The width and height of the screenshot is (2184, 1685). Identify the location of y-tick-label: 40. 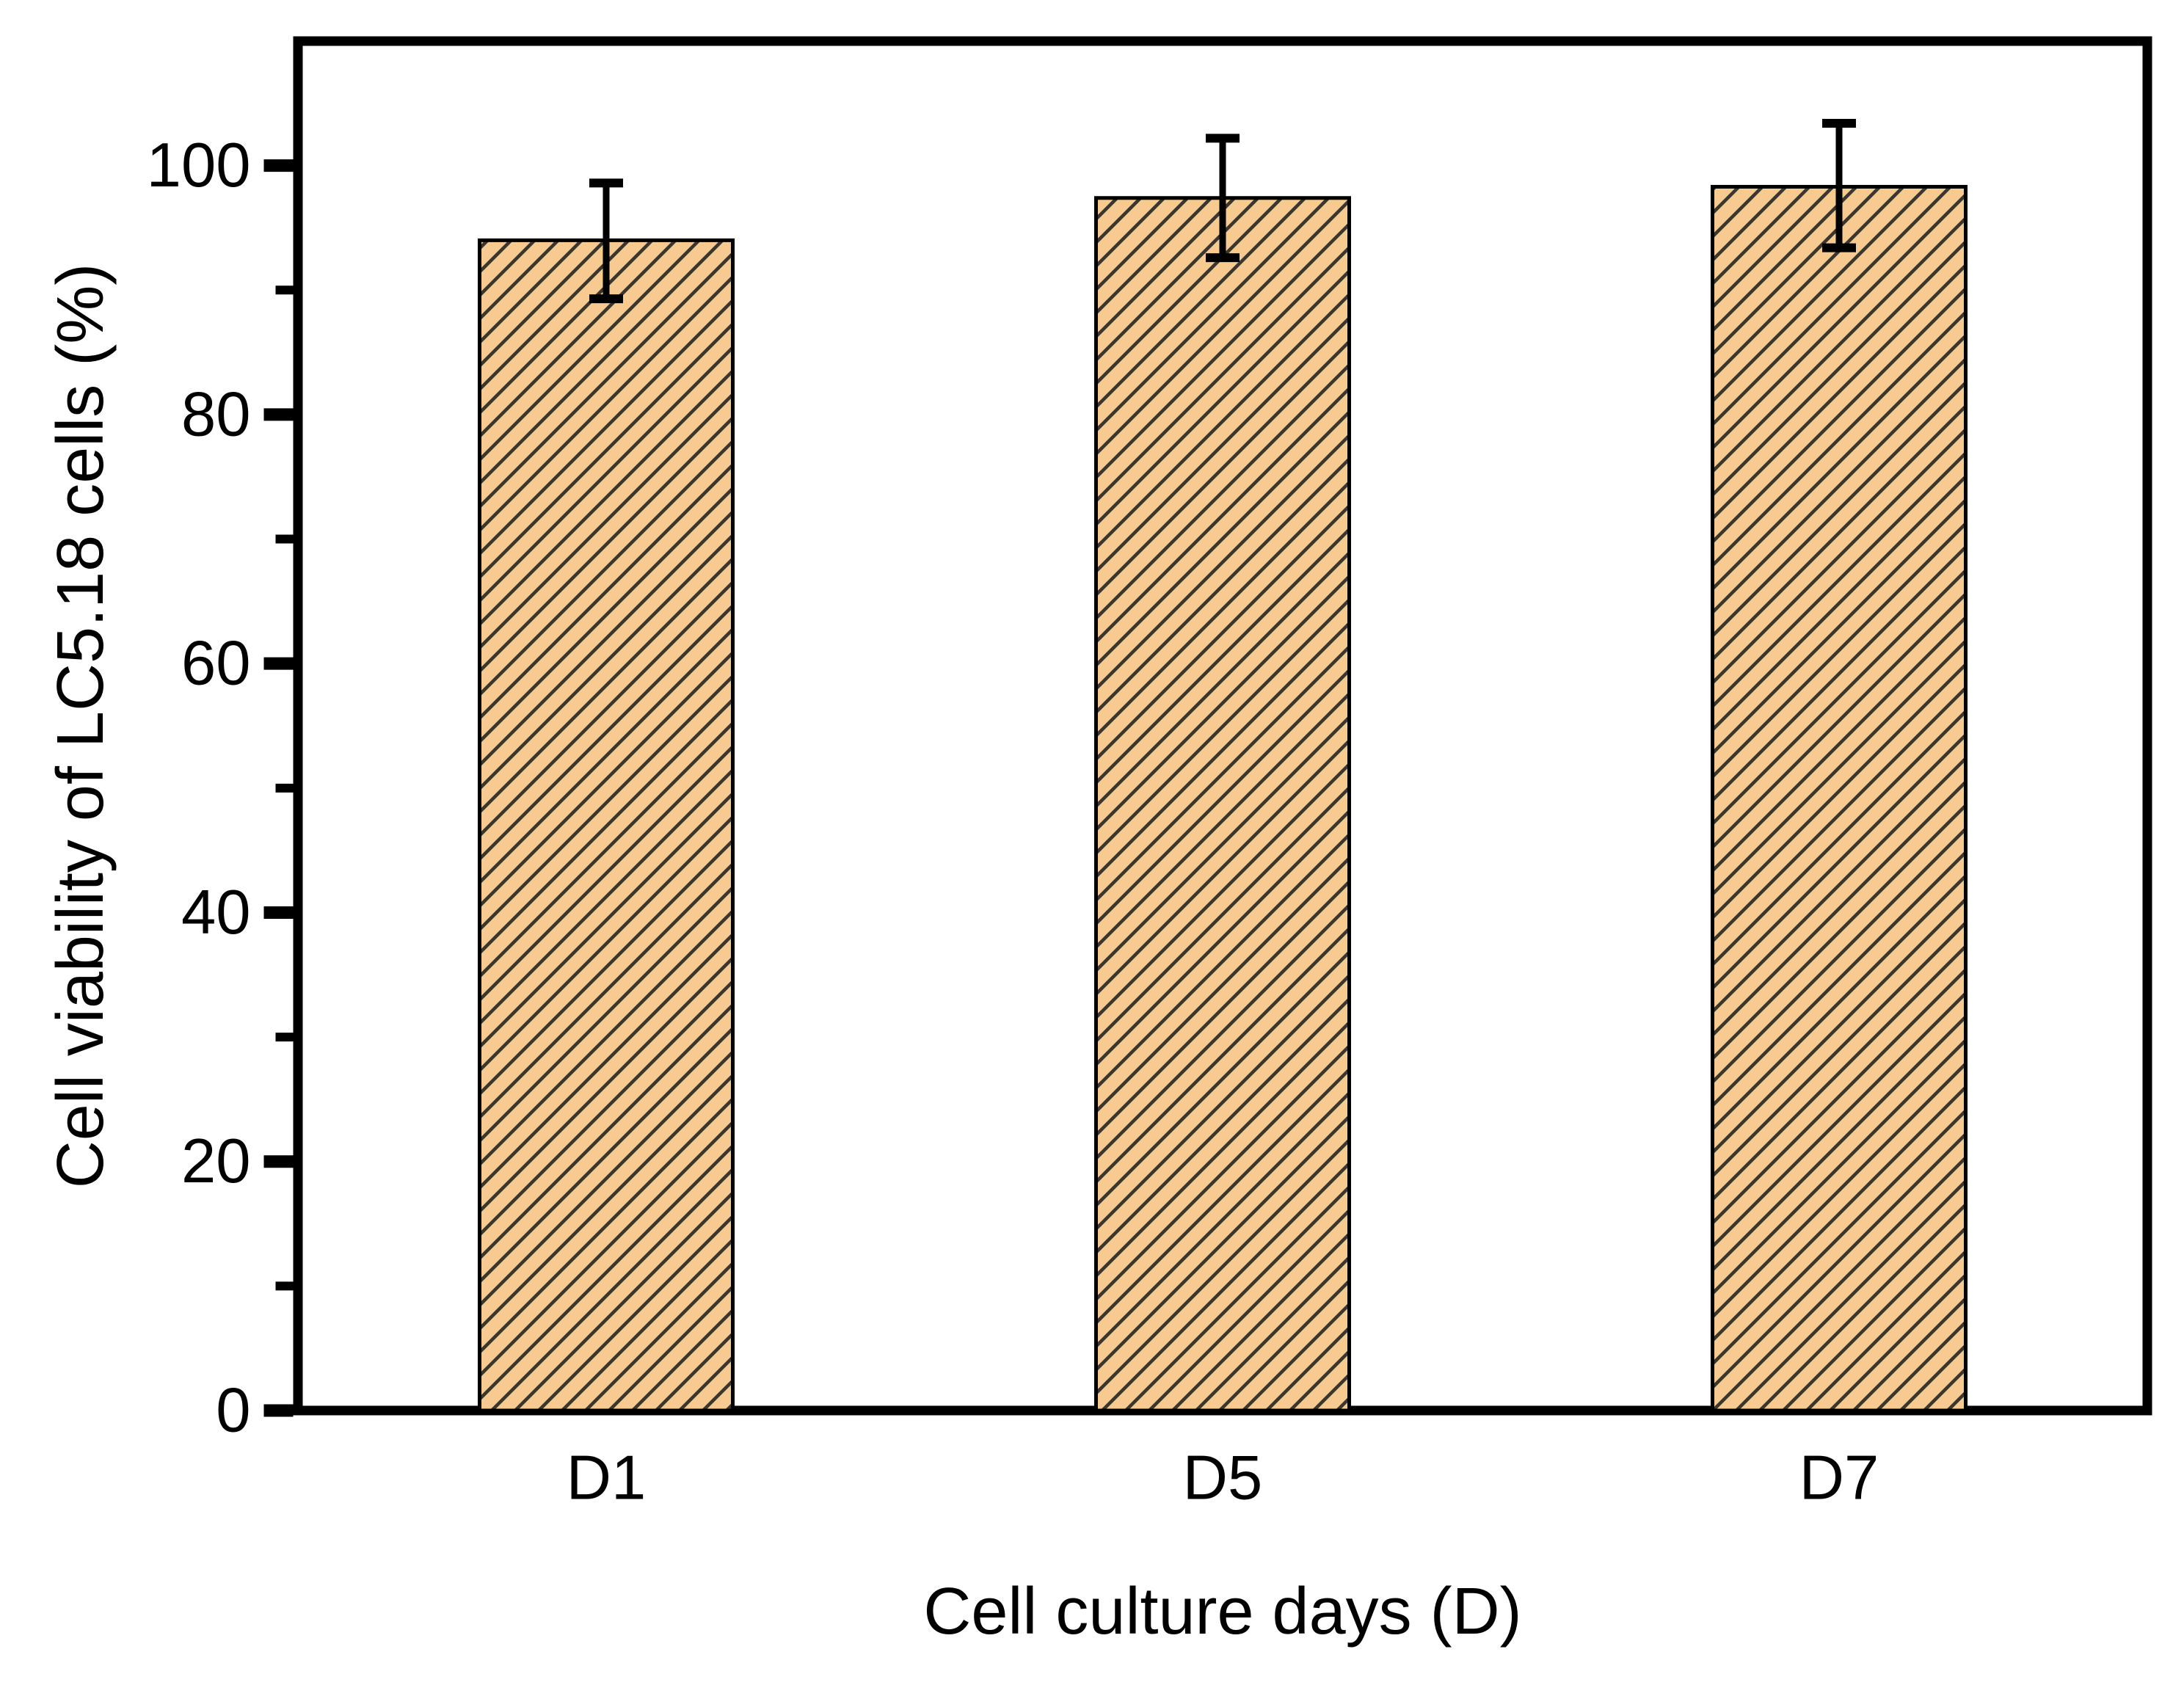
(216, 913).